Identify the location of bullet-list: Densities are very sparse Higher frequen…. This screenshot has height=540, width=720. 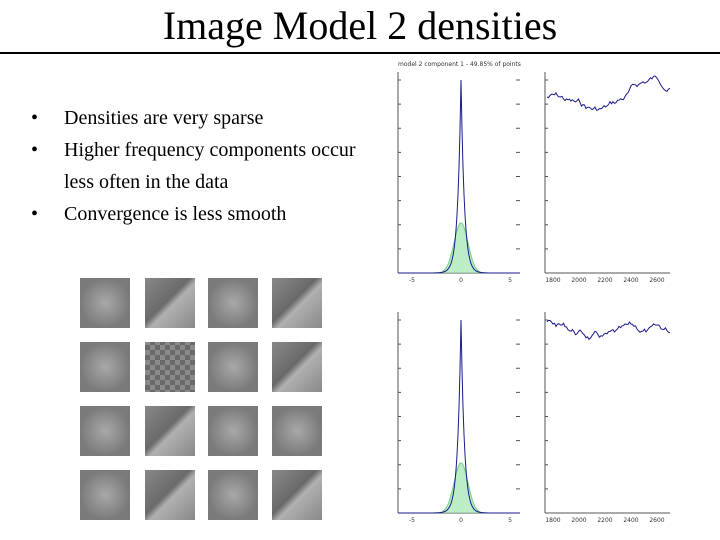
(193, 166).